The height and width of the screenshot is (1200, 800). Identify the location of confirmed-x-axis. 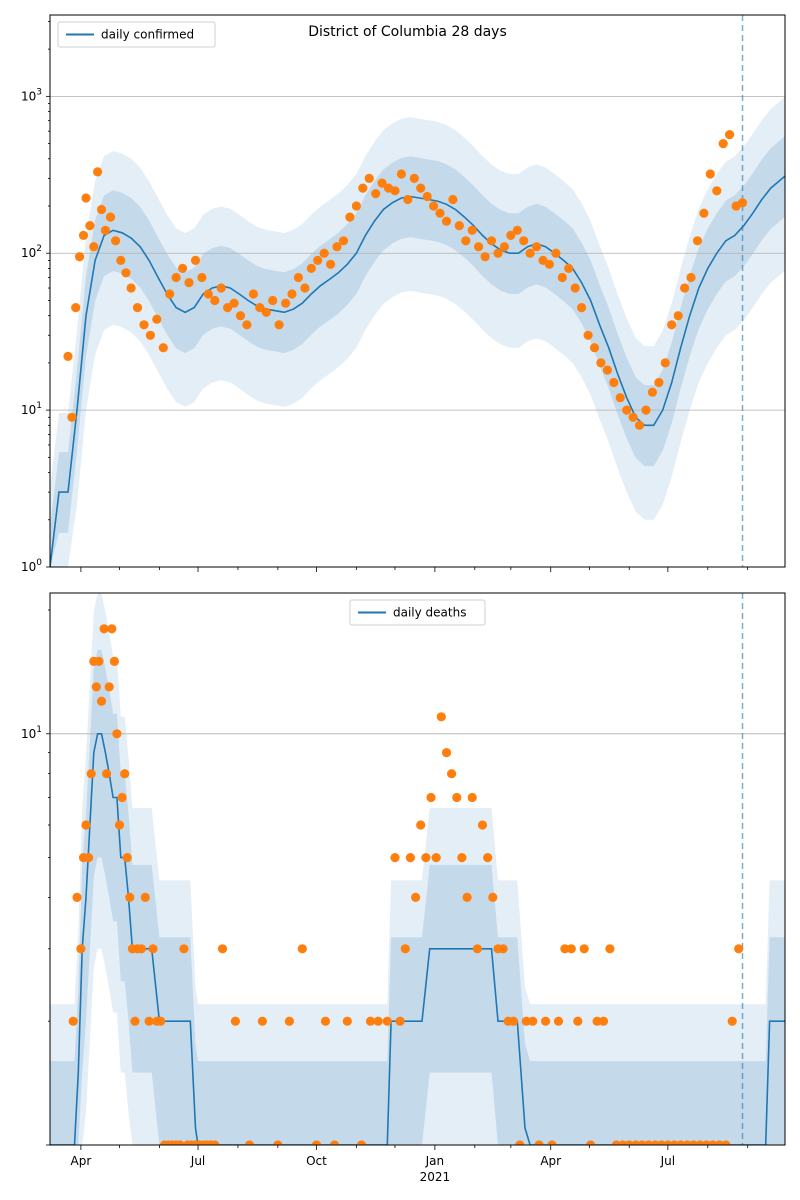
(414, 569).